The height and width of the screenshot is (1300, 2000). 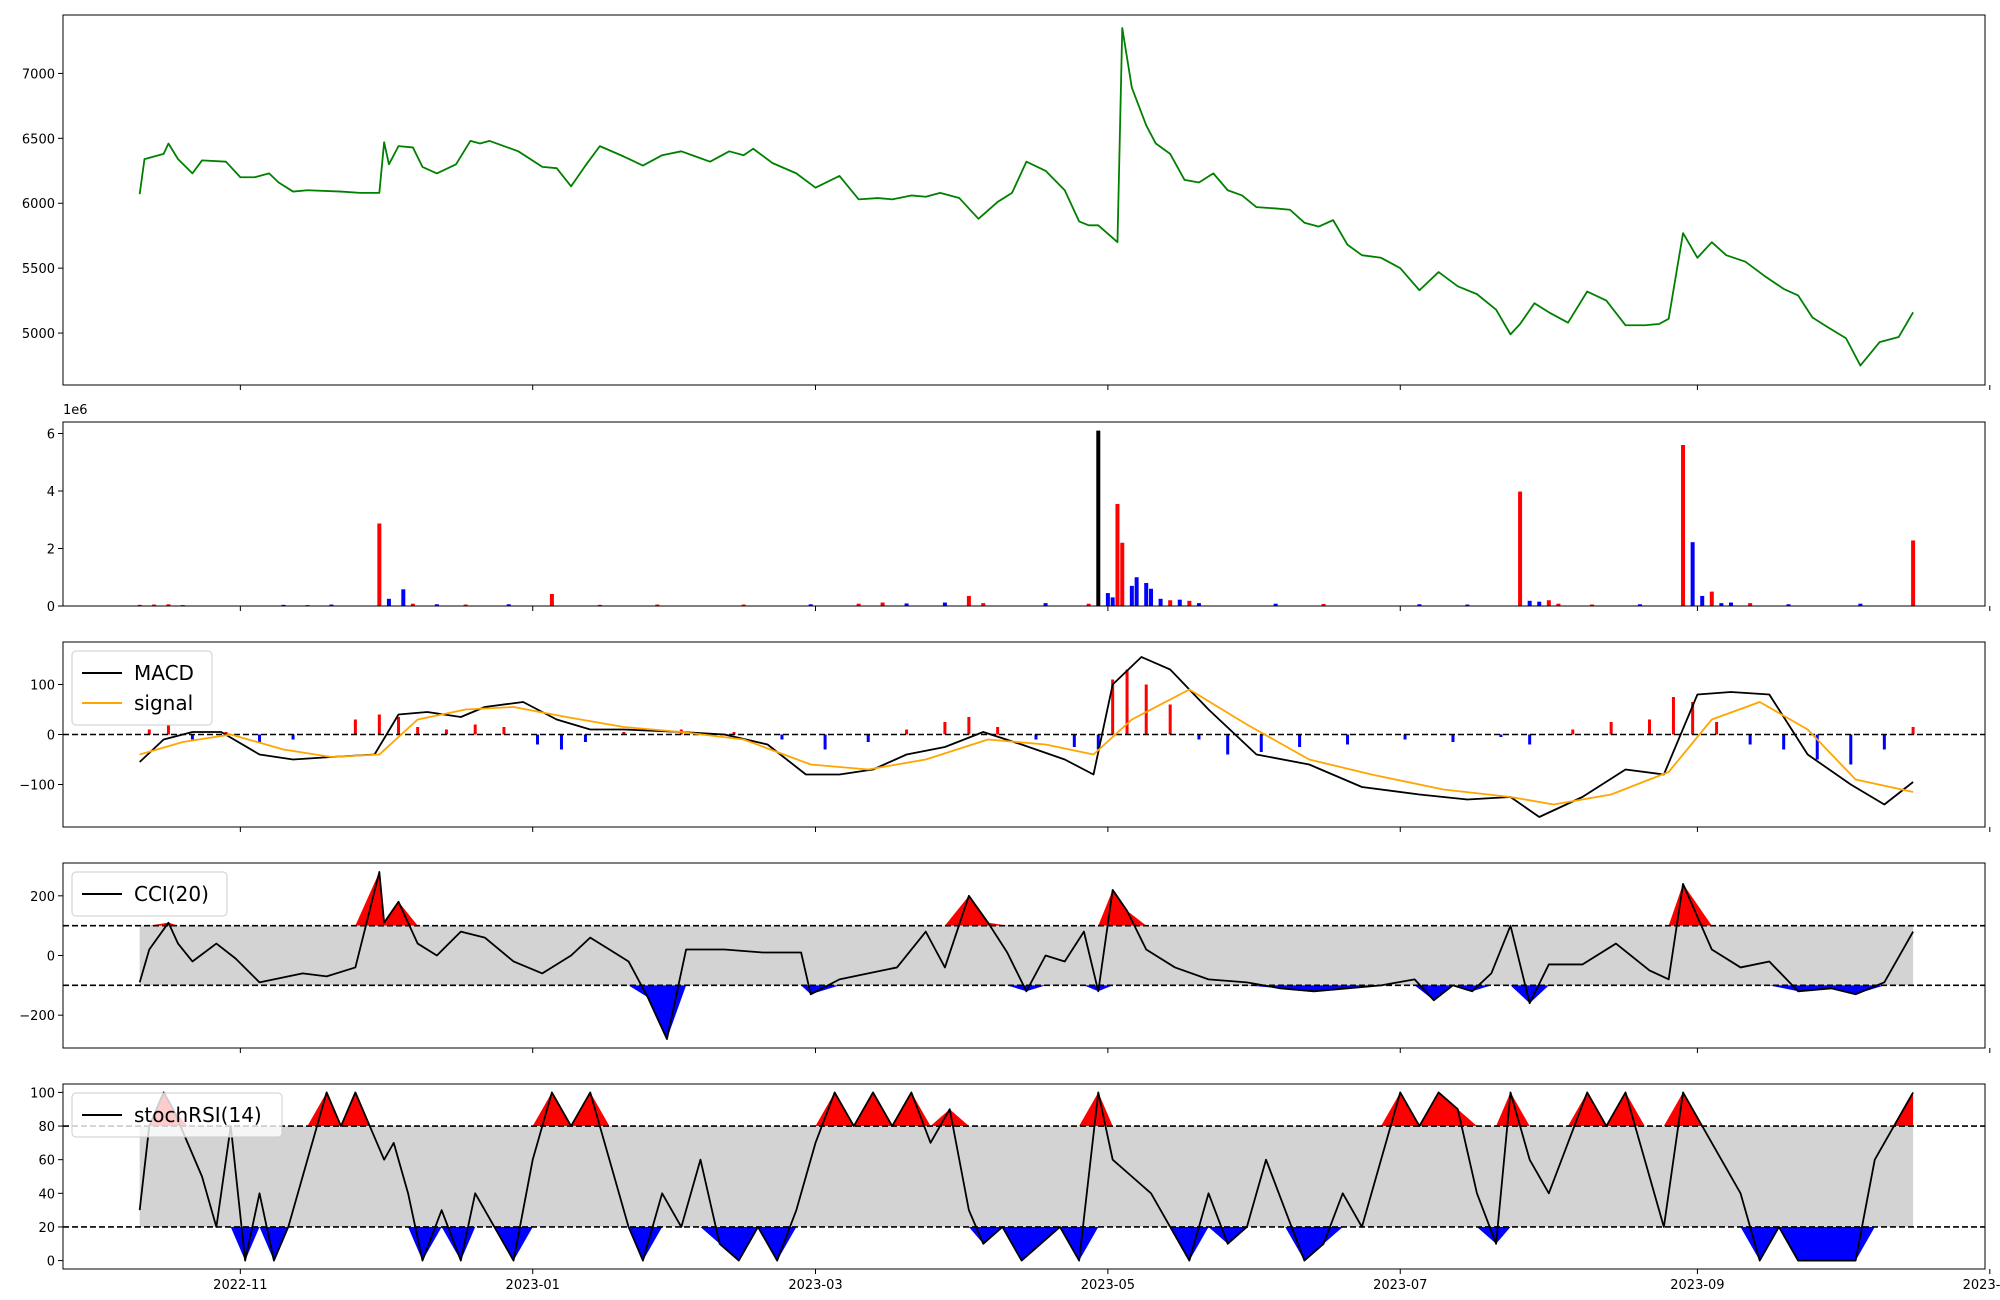 What do you see at coordinates (198, 1115) in the screenshot?
I see `stochrsi-legend-label-0: stochRSI(14)` at bounding box center [198, 1115].